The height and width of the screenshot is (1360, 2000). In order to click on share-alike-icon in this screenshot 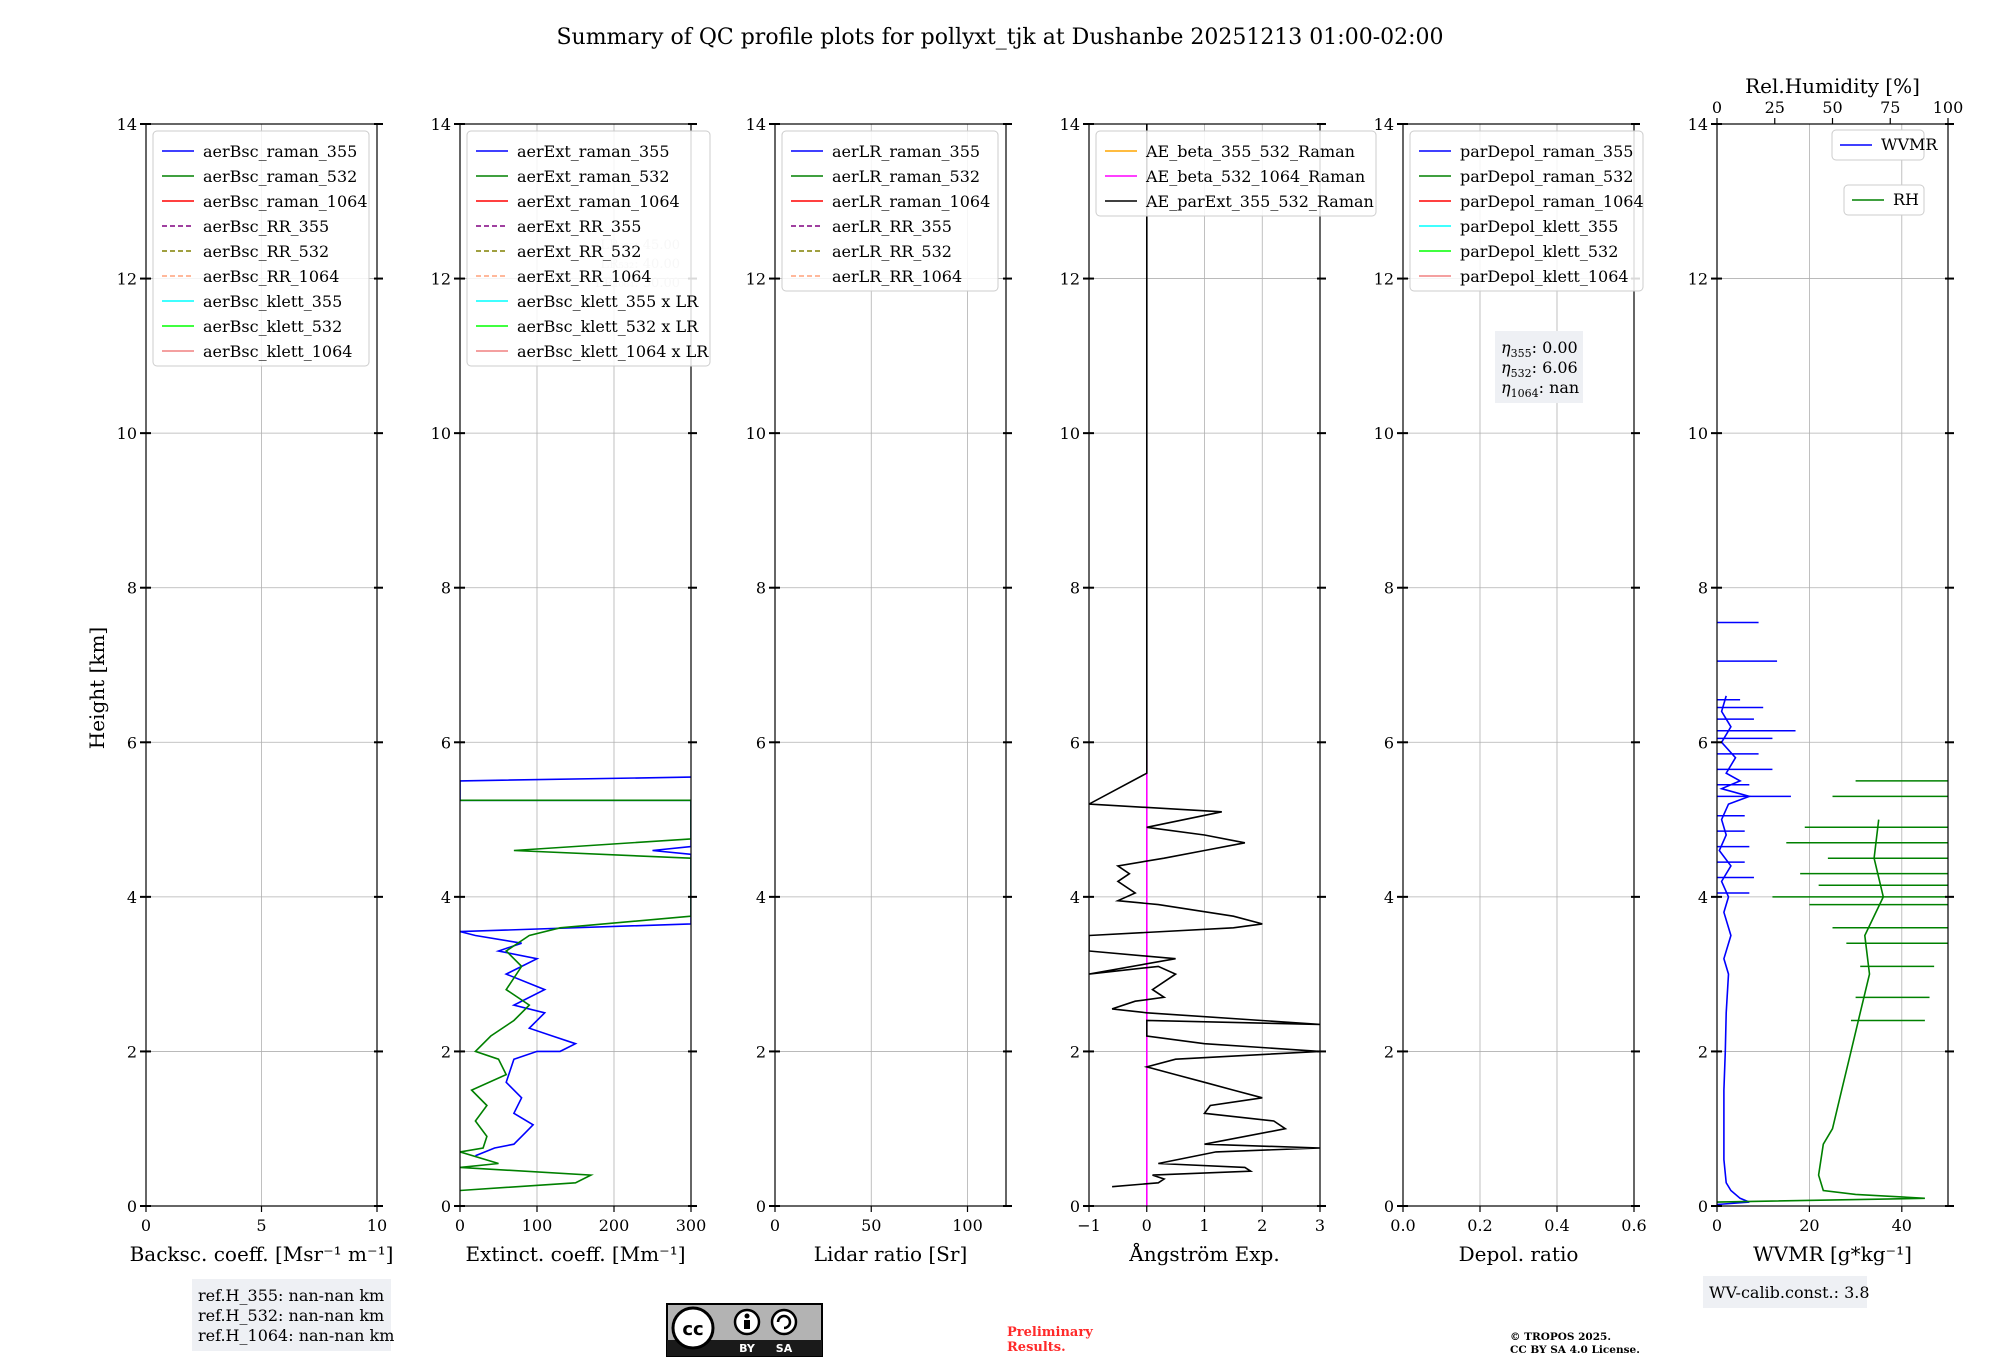, I will do `click(784, 1322)`.